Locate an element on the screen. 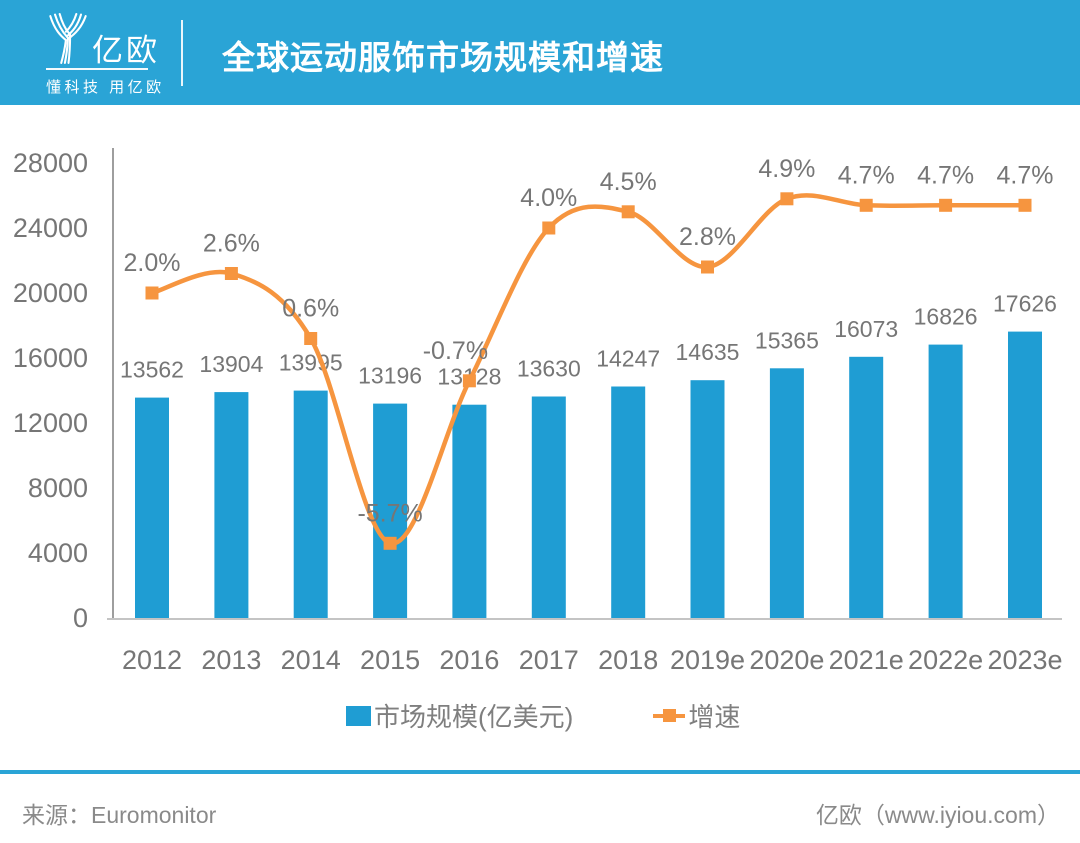 Image resolution: width=1080 pixels, height=843 pixels. x-axis-tick-label: 2012 is located at coordinates (152, 660).